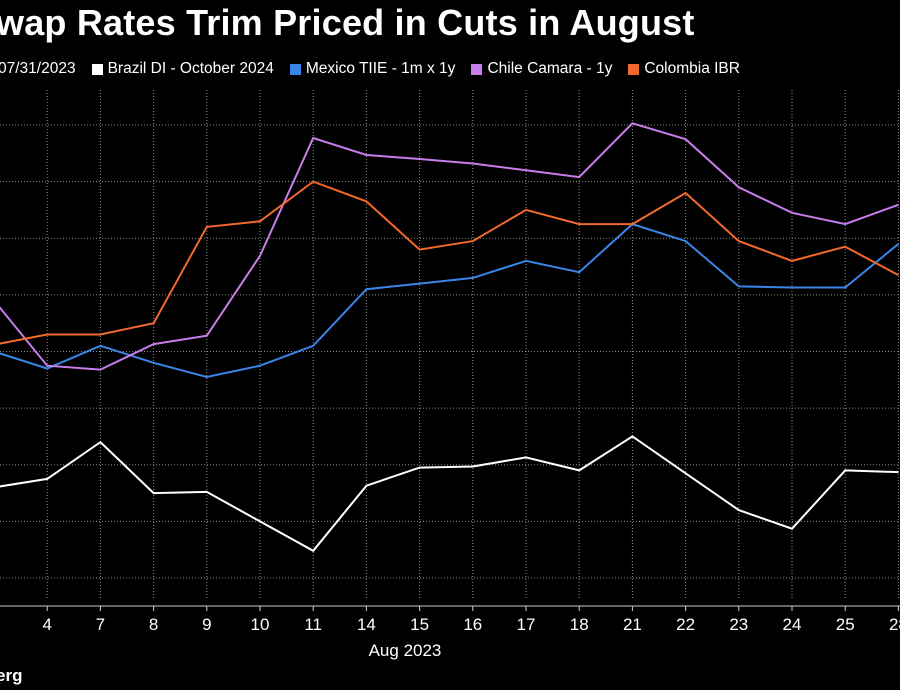 The width and height of the screenshot is (900, 690). Describe the element at coordinates (46, 624) in the screenshot. I see `x-tick-label: 4` at that location.